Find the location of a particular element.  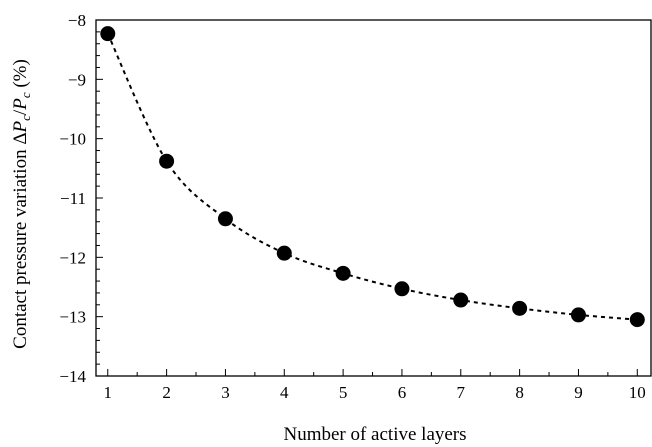

x-tick-label: 9 is located at coordinates (578, 392).